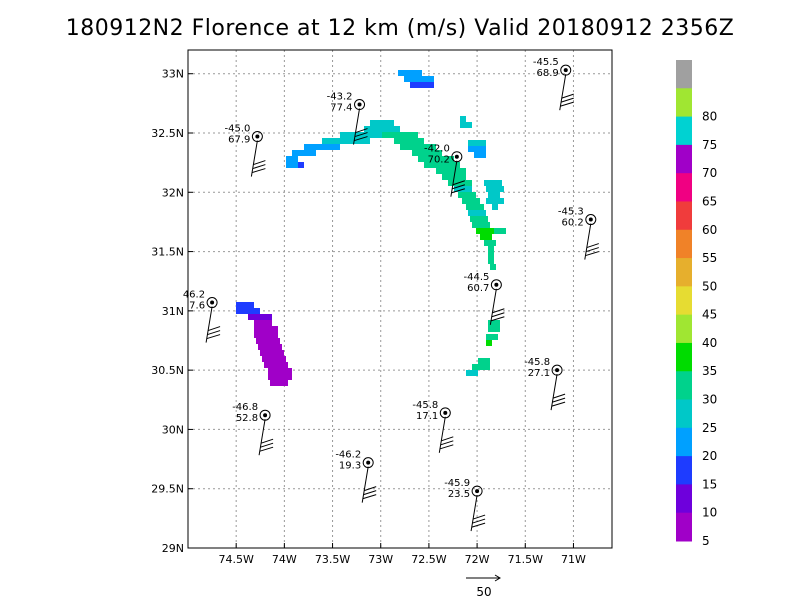  What do you see at coordinates (350, 466) in the screenshot?
I see `station-value-bottom: 19.3` at bounding box center [350, 466].